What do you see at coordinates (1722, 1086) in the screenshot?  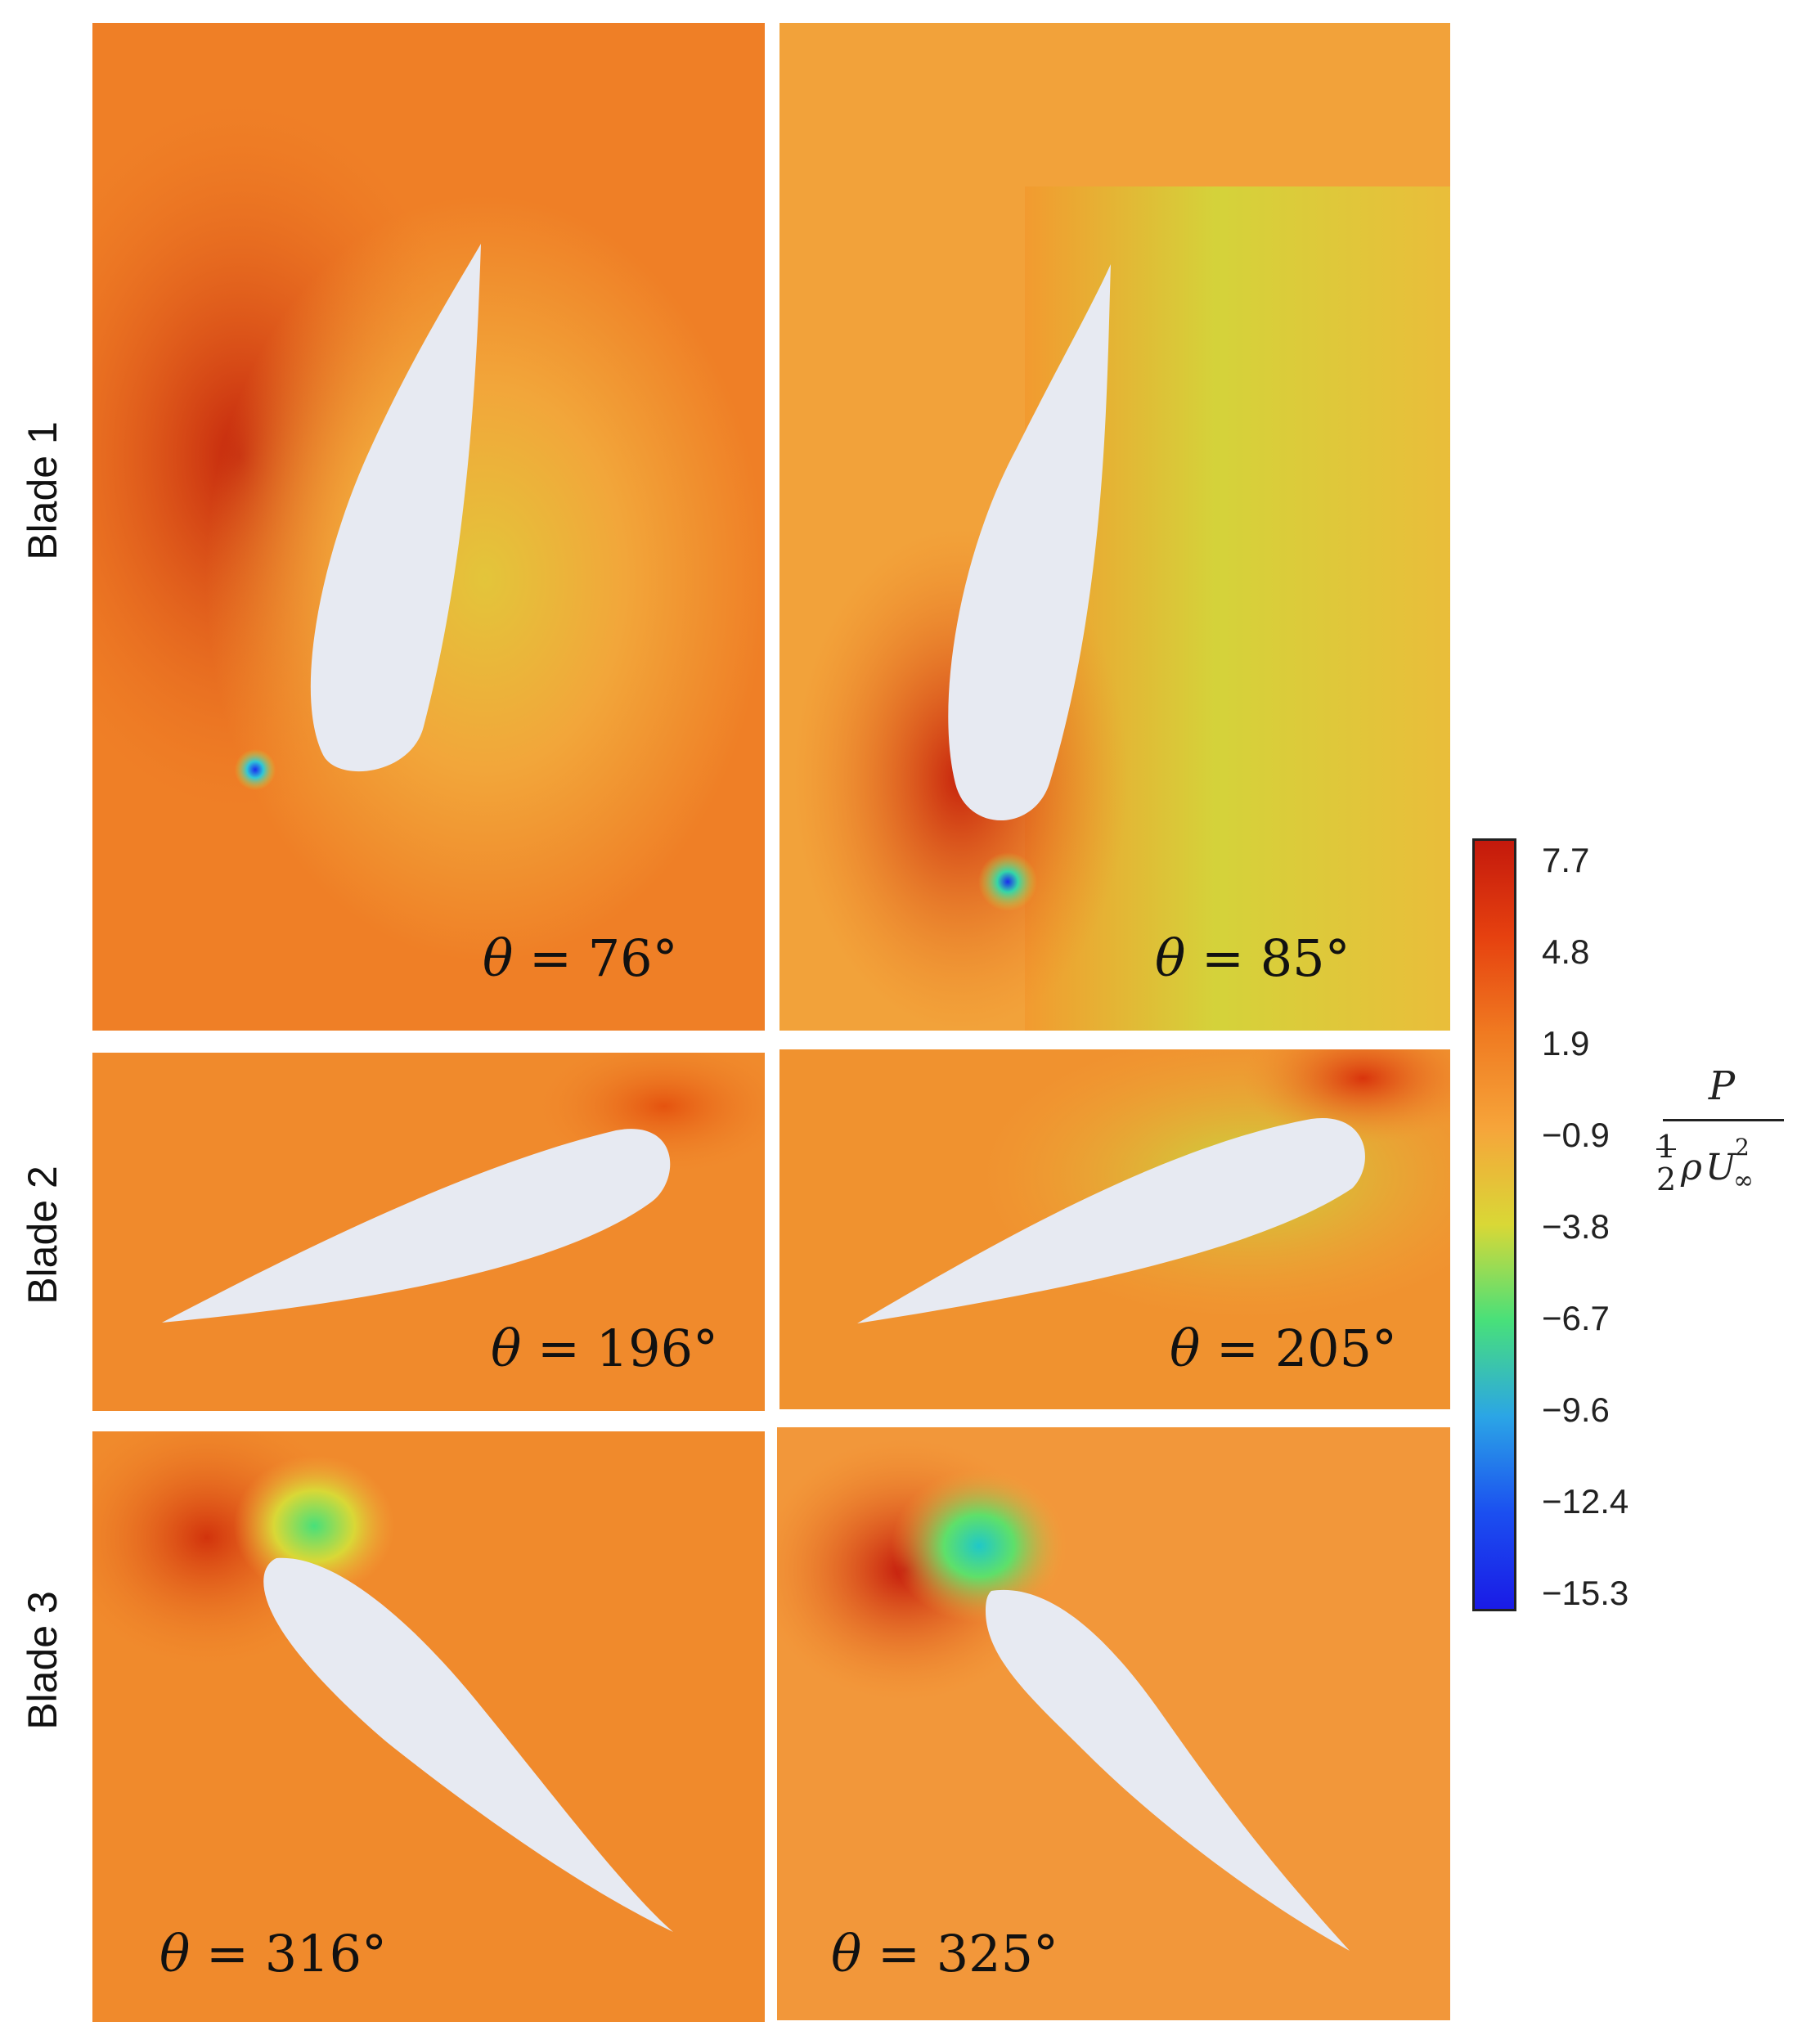 I see `label-numerator: P` at bounding box center [1722, 1086].